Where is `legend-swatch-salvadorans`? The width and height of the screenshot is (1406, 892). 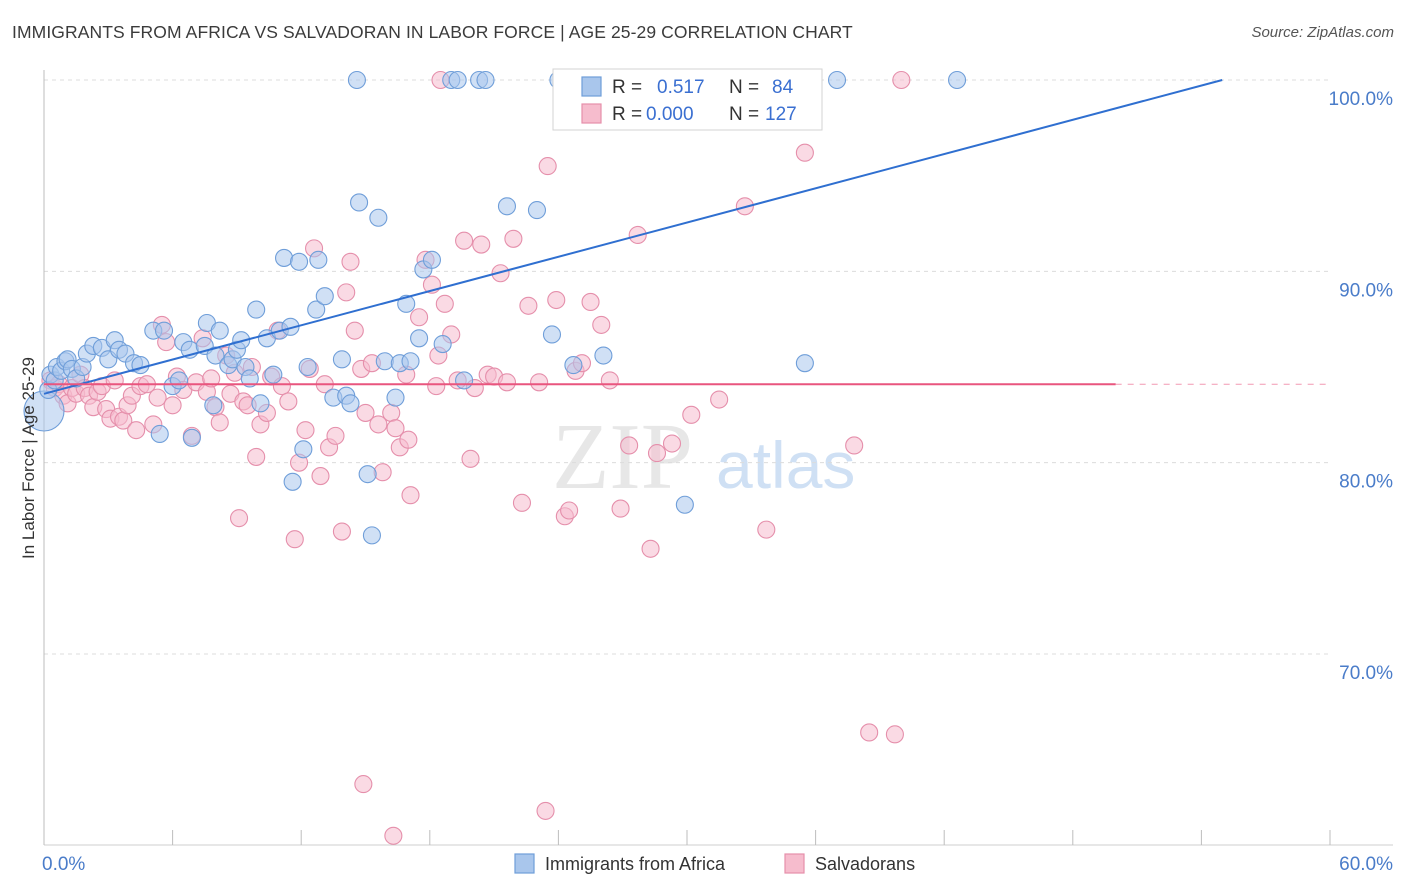 legend-swatch-salvadorans is located at coordinates (591, 113).